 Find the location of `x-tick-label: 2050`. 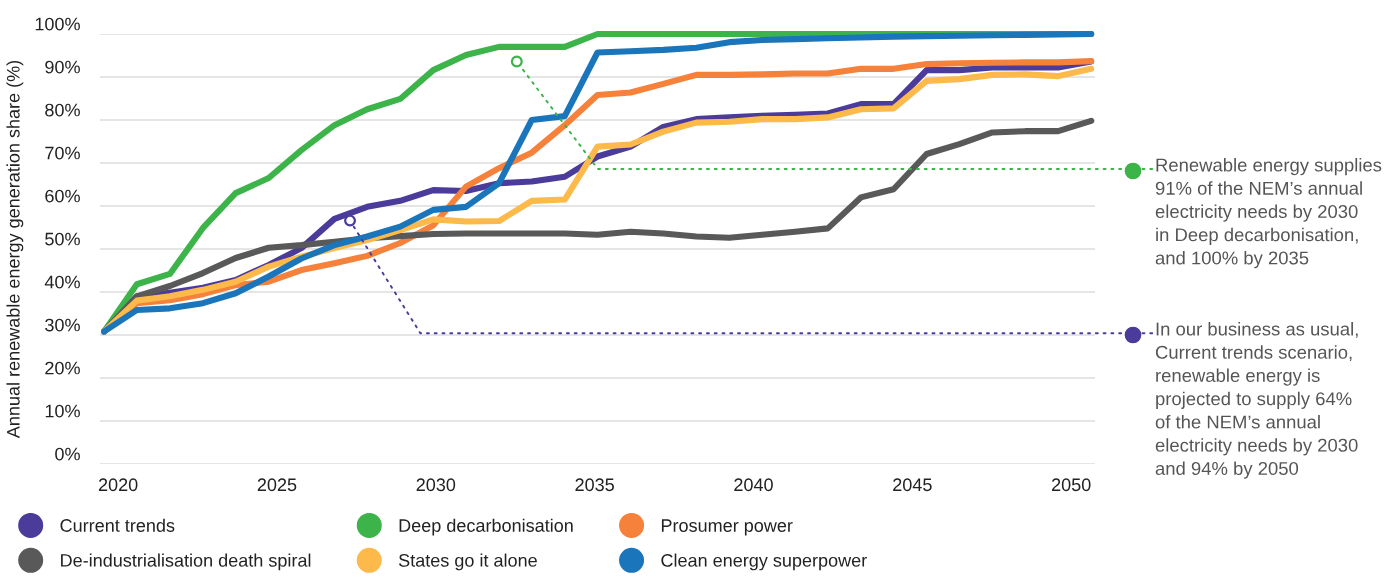

x-tick-label: 2050 is located at coordinates (1071, 485).